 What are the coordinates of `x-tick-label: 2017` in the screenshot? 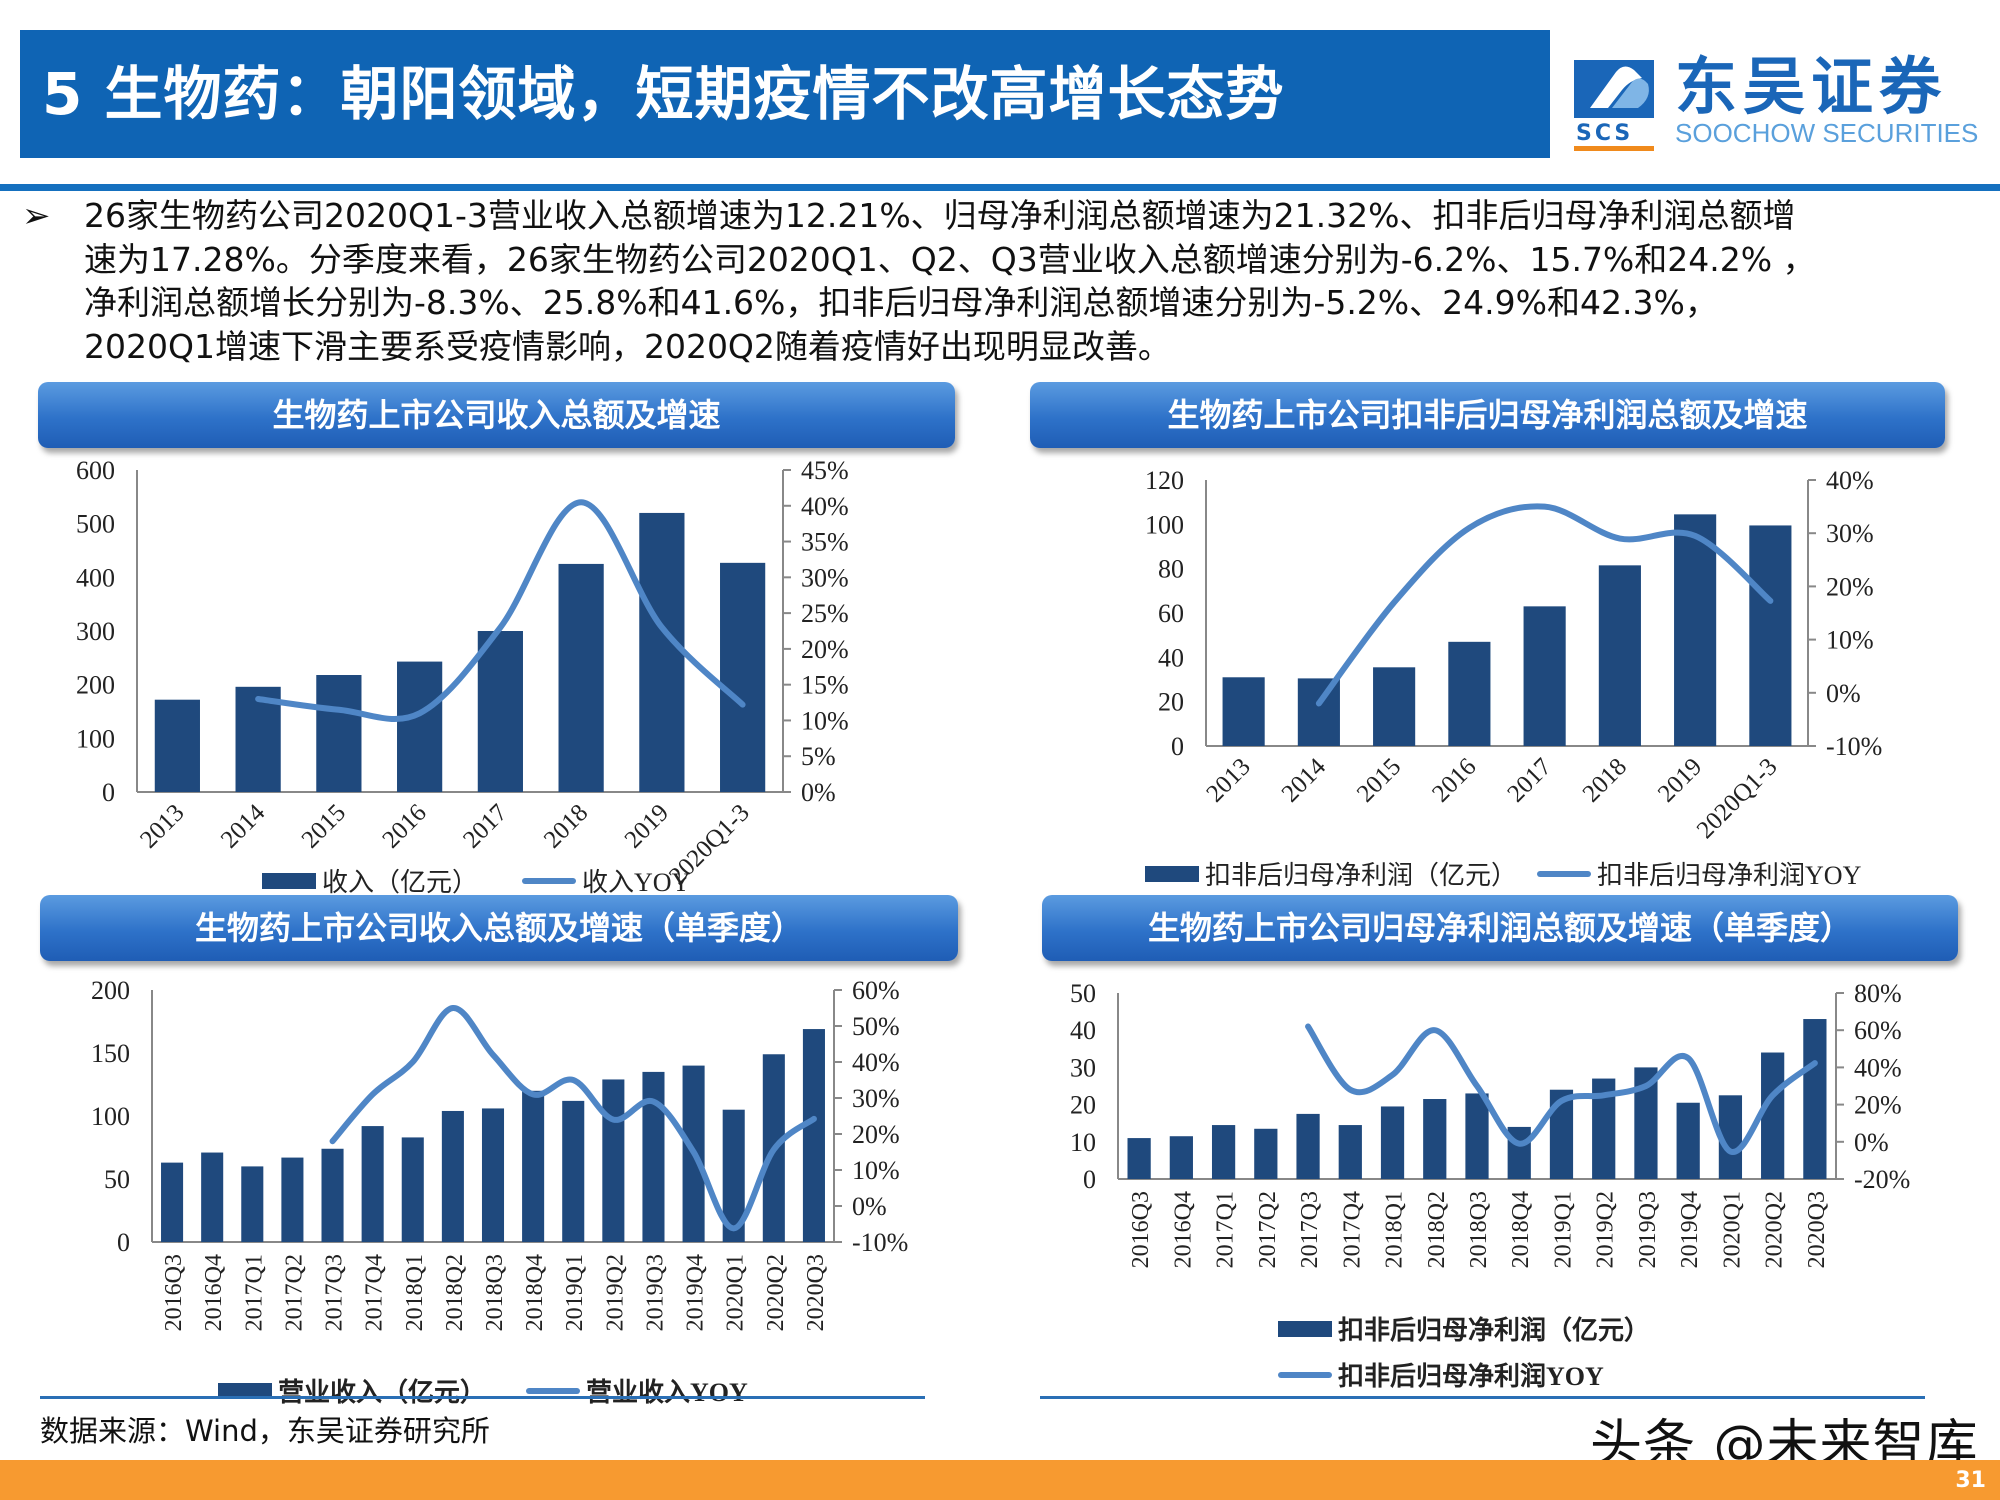 It's located at (1529, 780).